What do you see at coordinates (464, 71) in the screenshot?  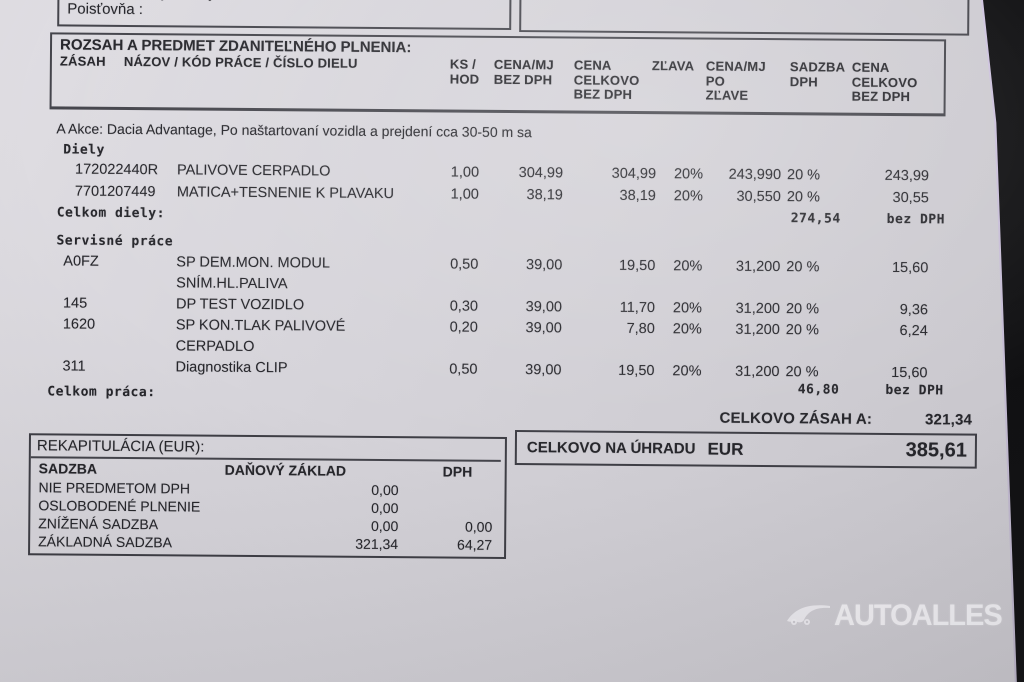 I see `col-qty: KS / HOD` at bounding box center [464, 71].